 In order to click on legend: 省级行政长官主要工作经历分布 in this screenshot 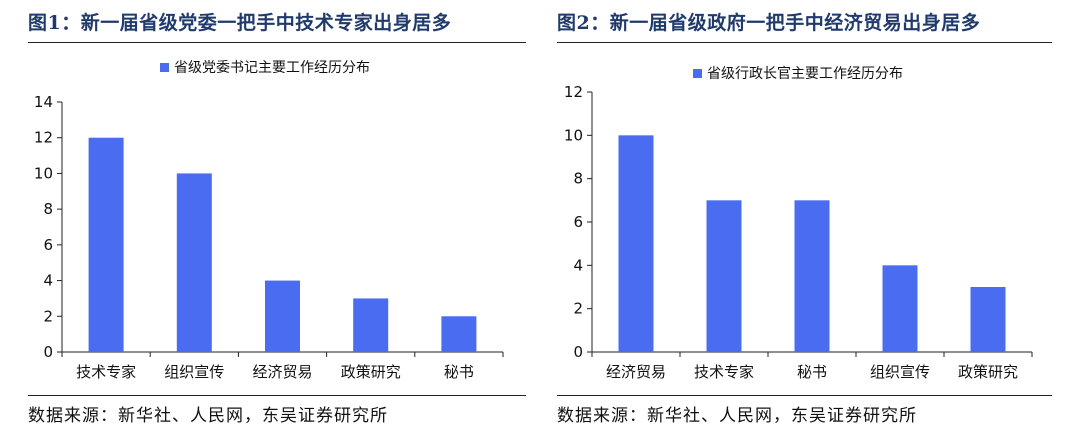, I will do `click(798, 74)`.